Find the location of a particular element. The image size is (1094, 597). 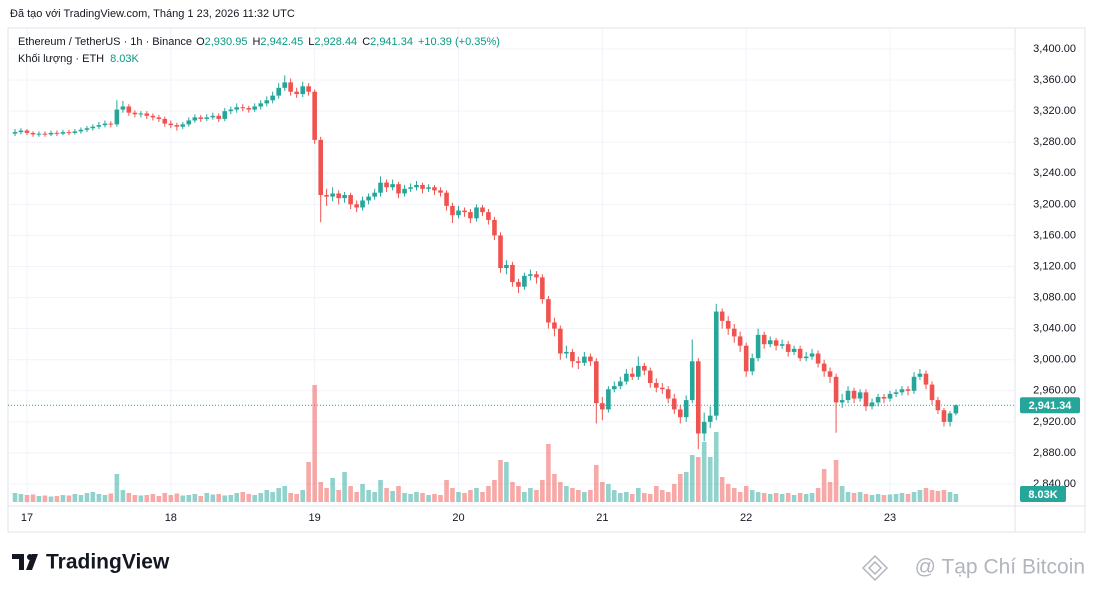

y-tick-label: 3,320.00 is located at coordinates (1054, 111).